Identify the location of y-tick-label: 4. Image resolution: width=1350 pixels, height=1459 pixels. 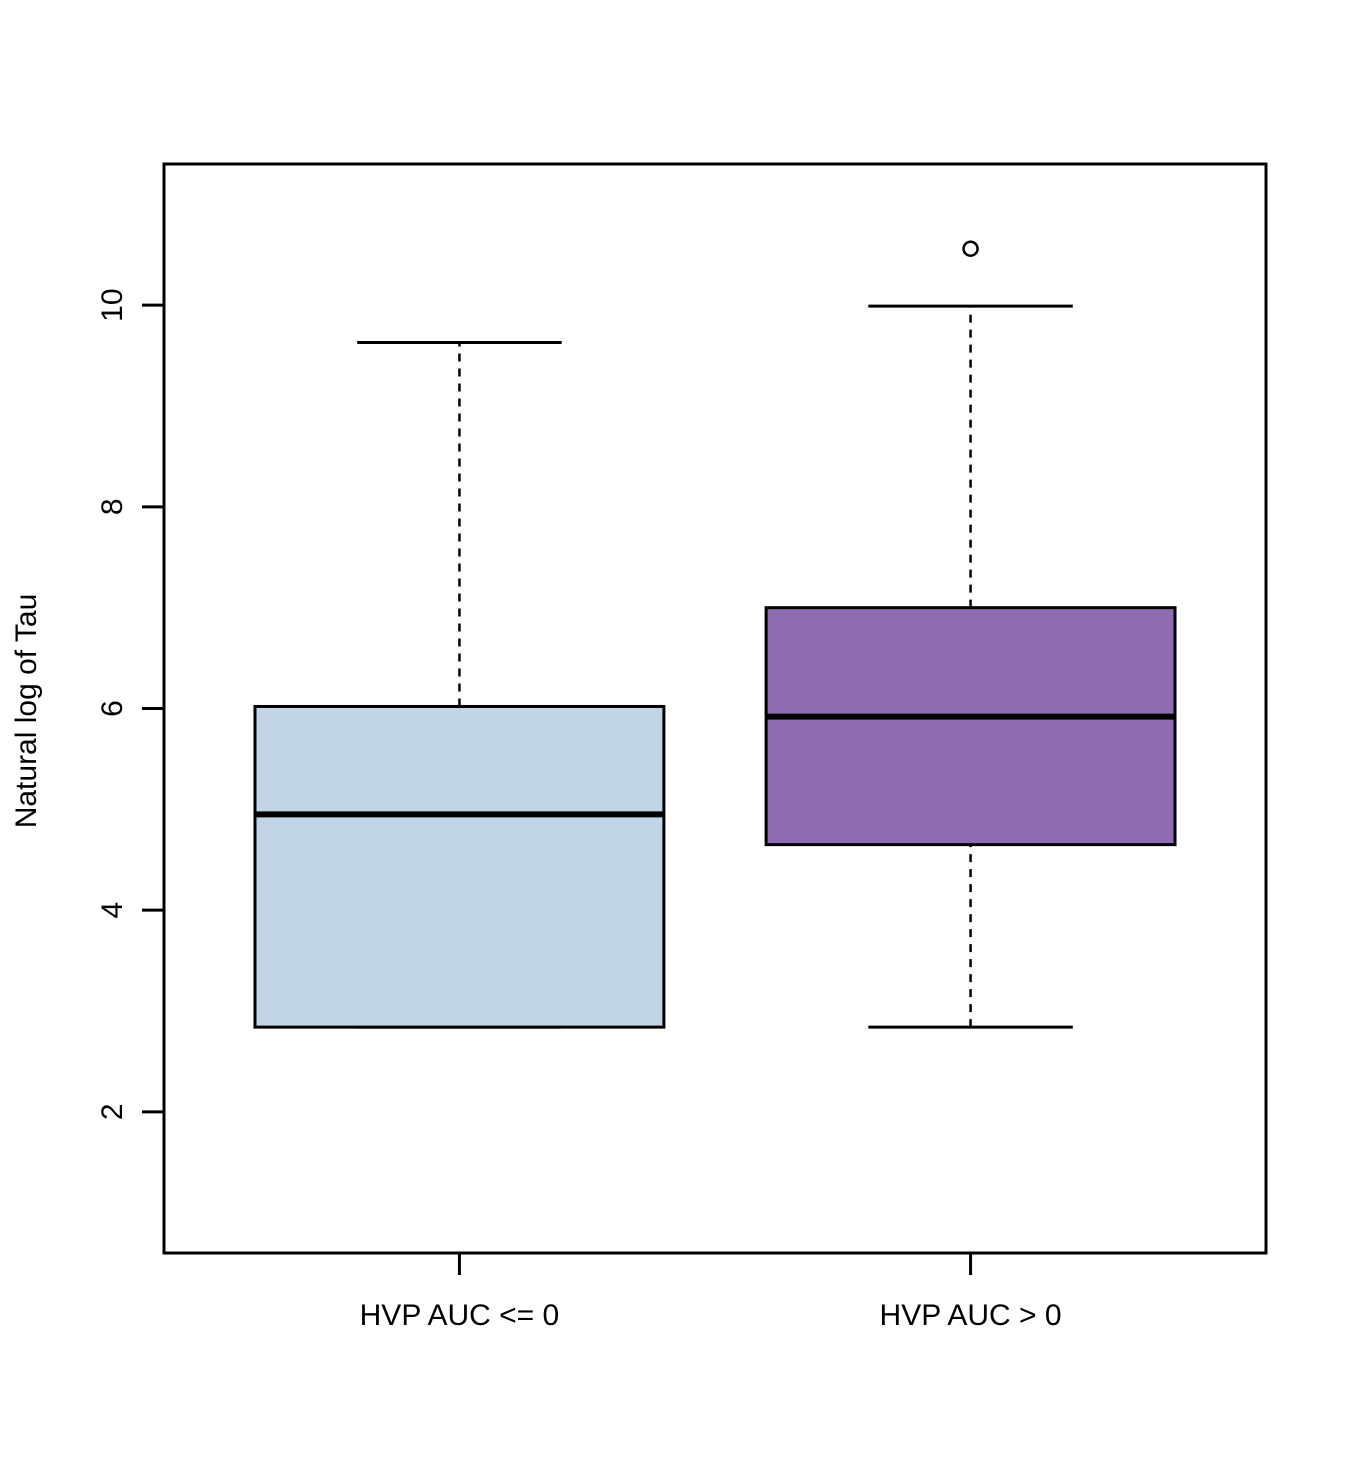
(112, 910).